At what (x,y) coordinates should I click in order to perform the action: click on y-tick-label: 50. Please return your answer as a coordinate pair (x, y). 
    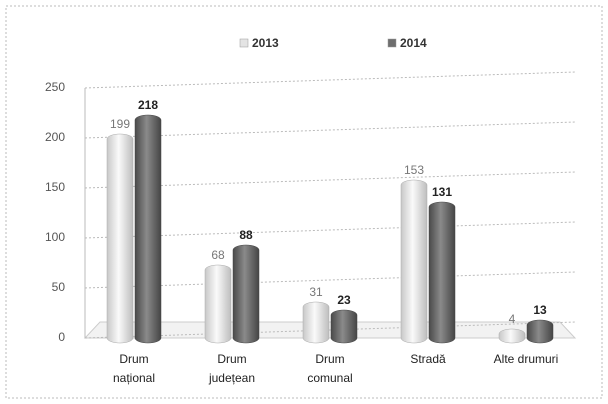
    Looking at the image, I should click on (59, 287).